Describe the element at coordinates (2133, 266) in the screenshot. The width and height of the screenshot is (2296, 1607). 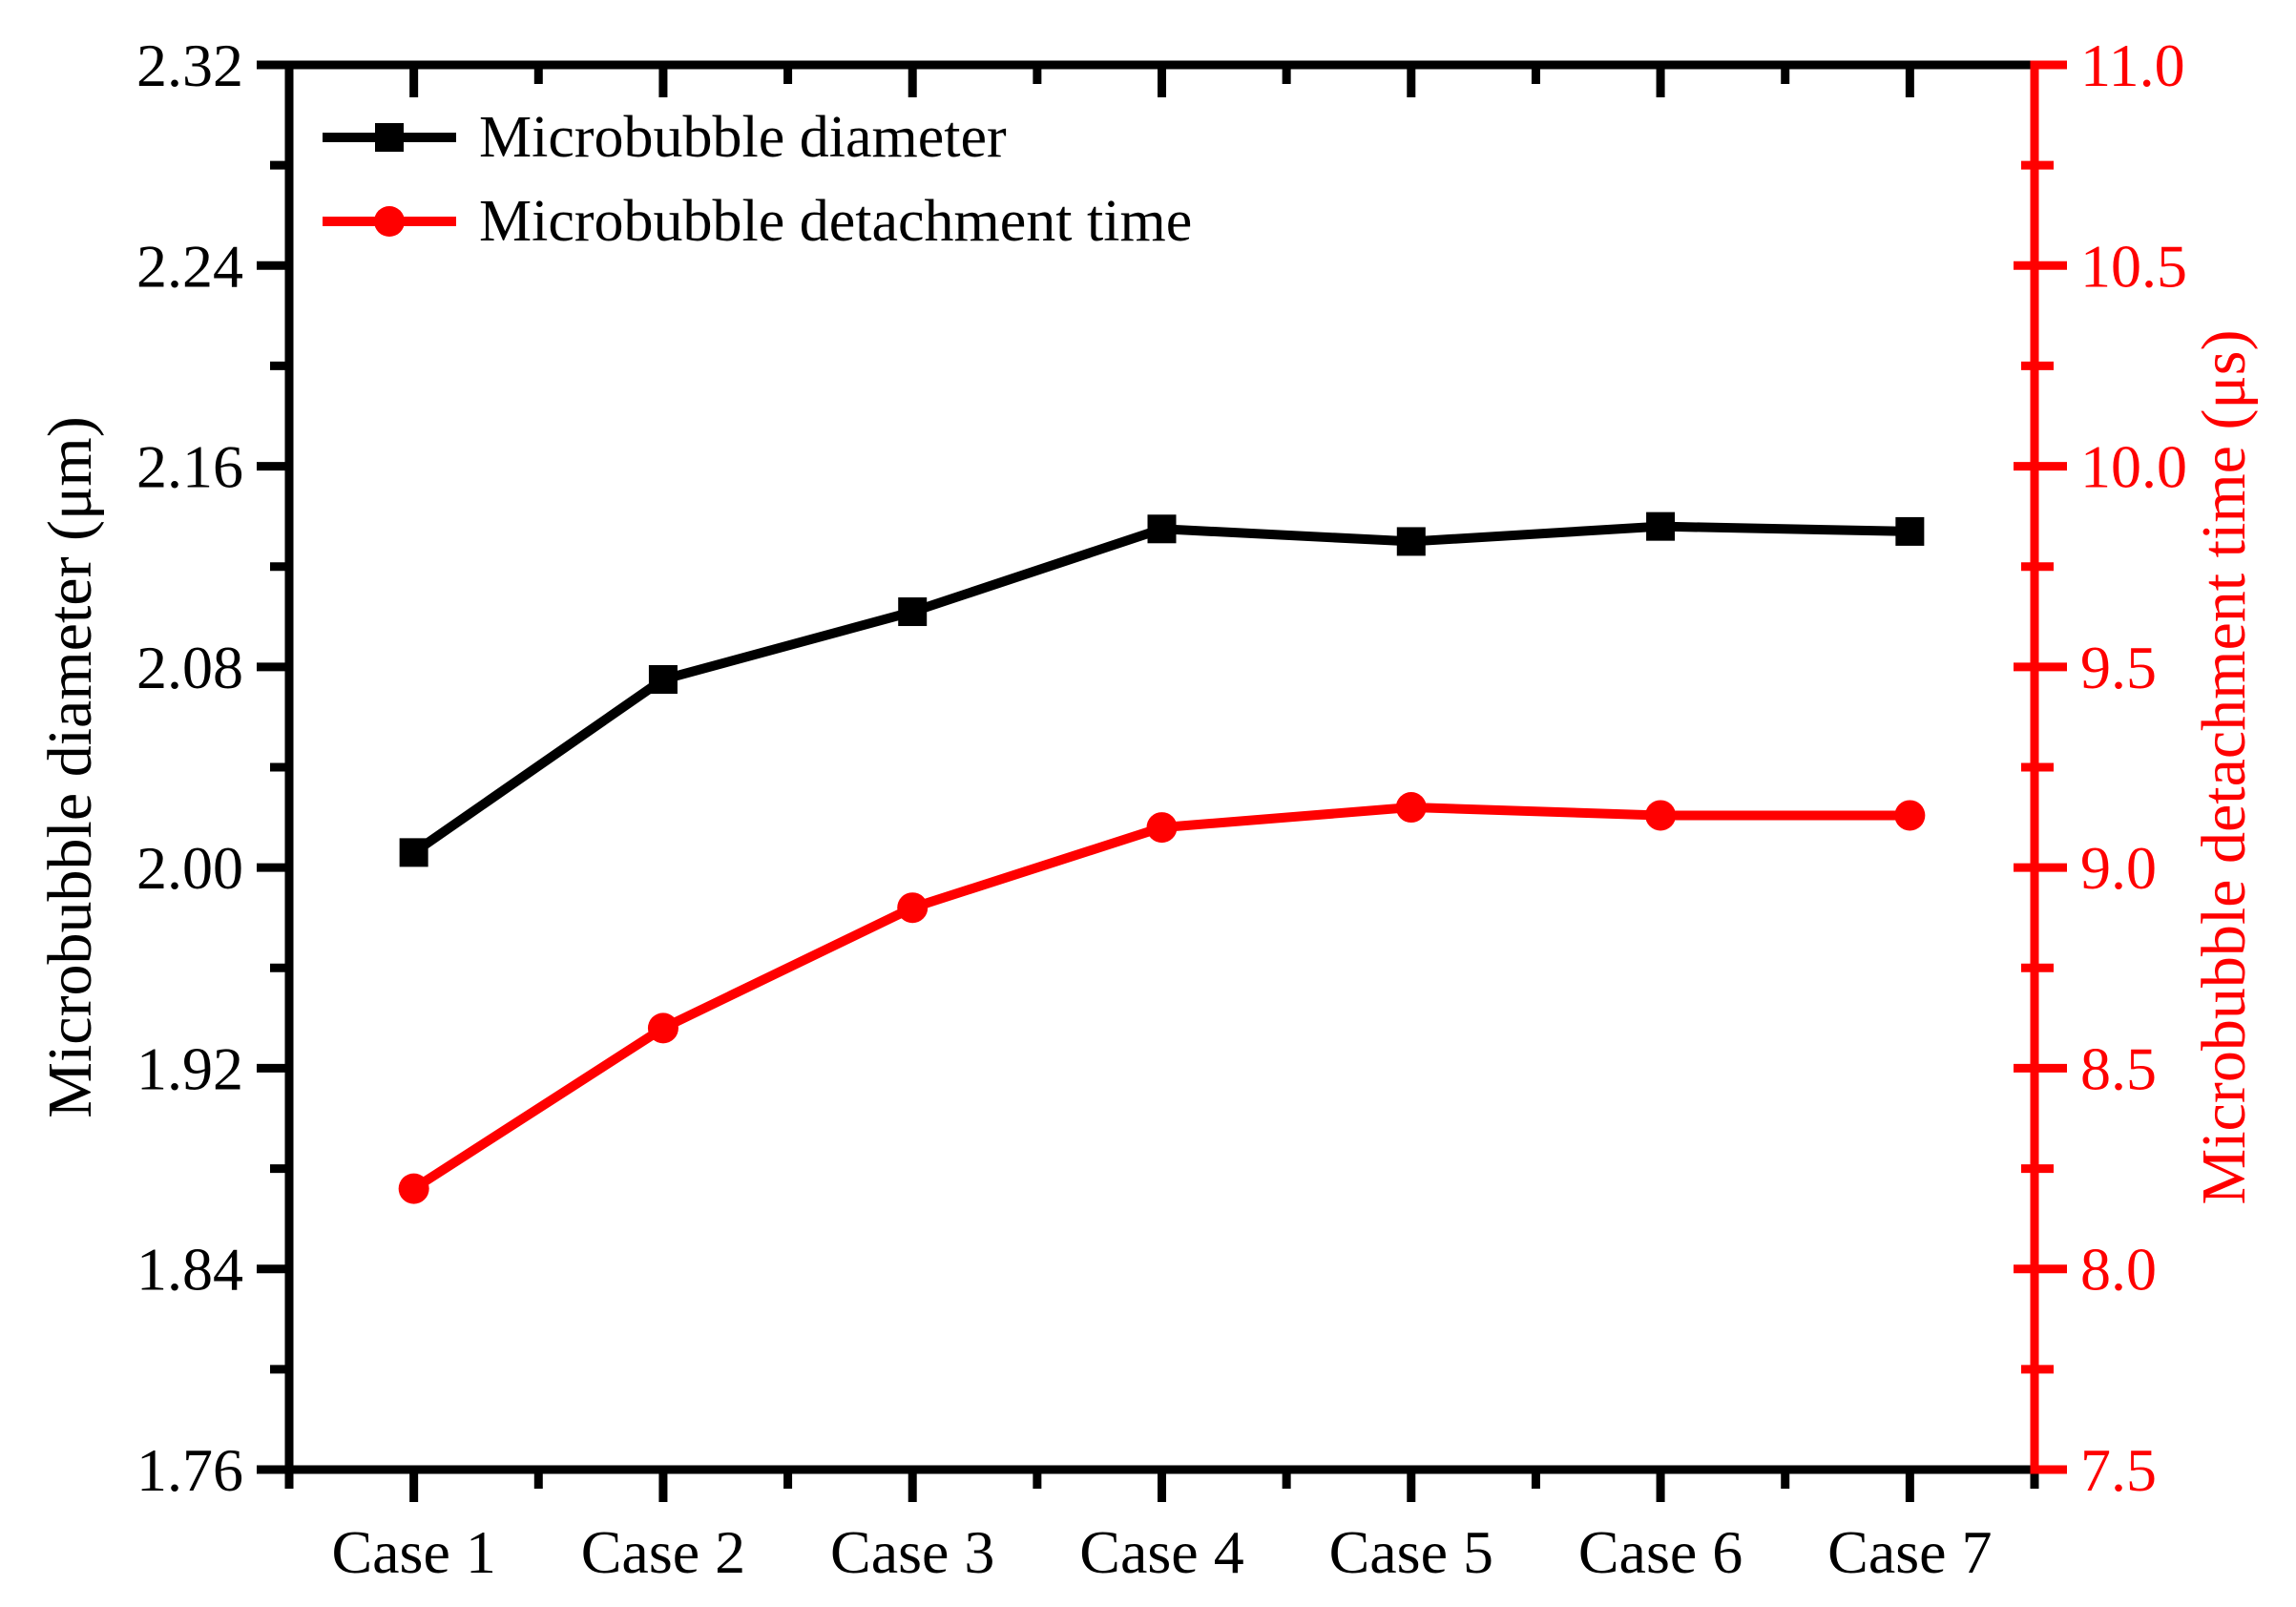
I see `right-tick-label: 10.5` at that location.